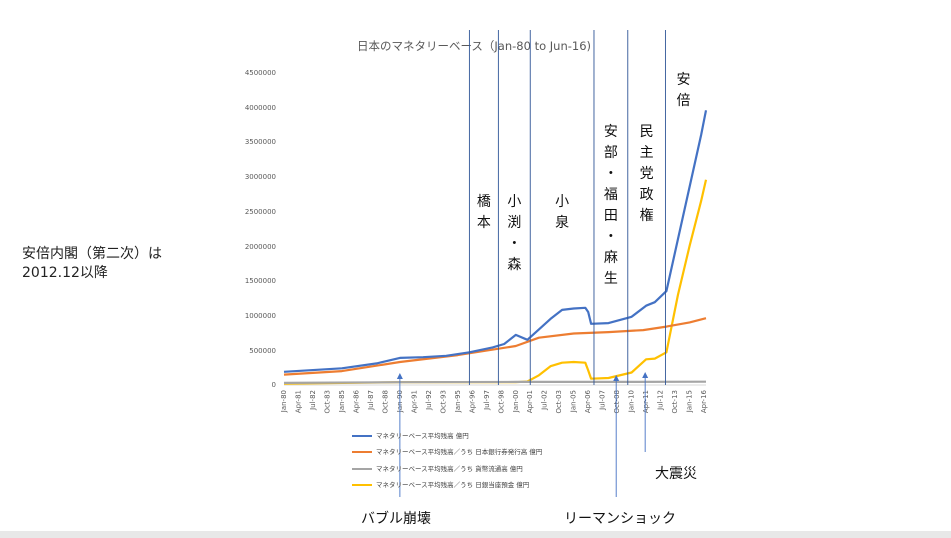  I want to click on x-tick-label: Jan-05, so click(574, 401).